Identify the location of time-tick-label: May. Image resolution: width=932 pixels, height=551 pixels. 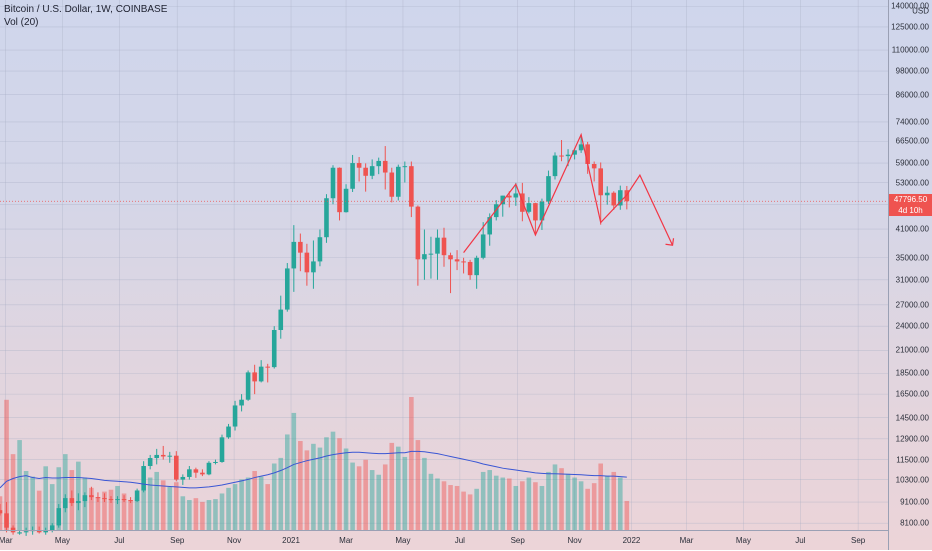
(62, 540).